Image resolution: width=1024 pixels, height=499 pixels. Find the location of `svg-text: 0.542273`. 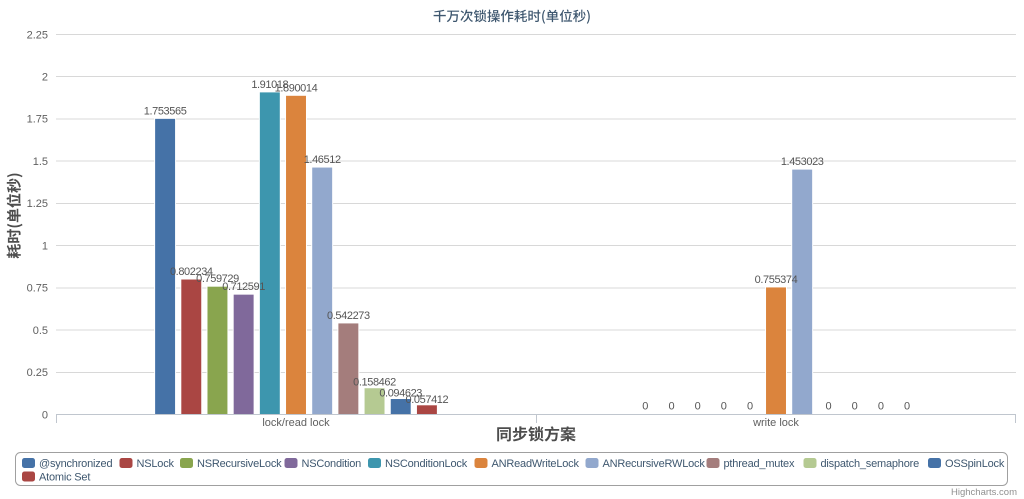

svg-text: 0.542273 is located at coordinates (348, 316).